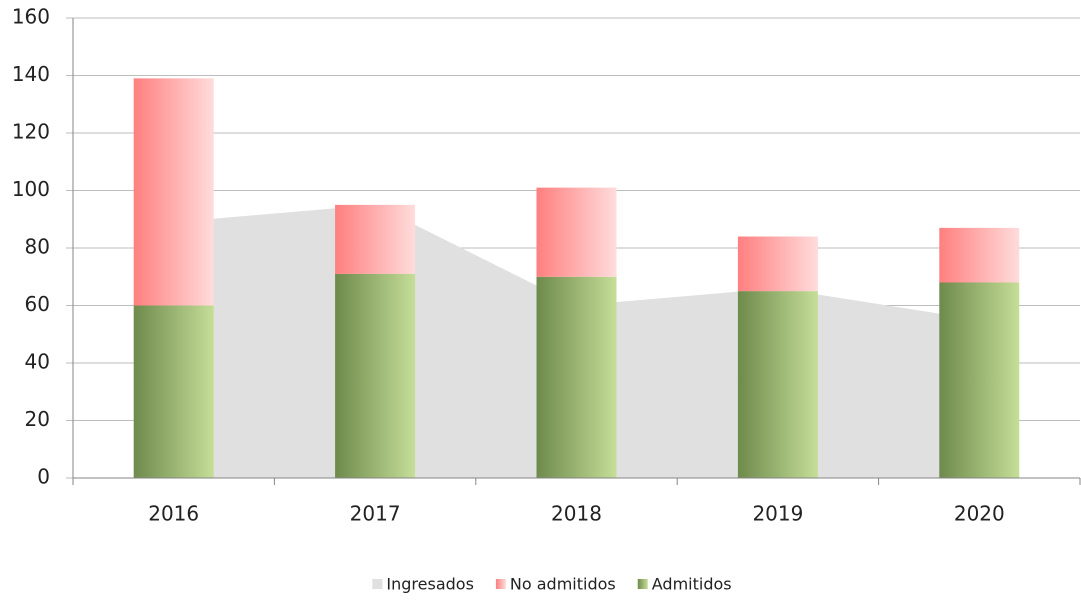  What do you see at coordinates (979, 514) in the screenshot?
I see `x-tick-label: 2020` at bounding box center [979, 514].